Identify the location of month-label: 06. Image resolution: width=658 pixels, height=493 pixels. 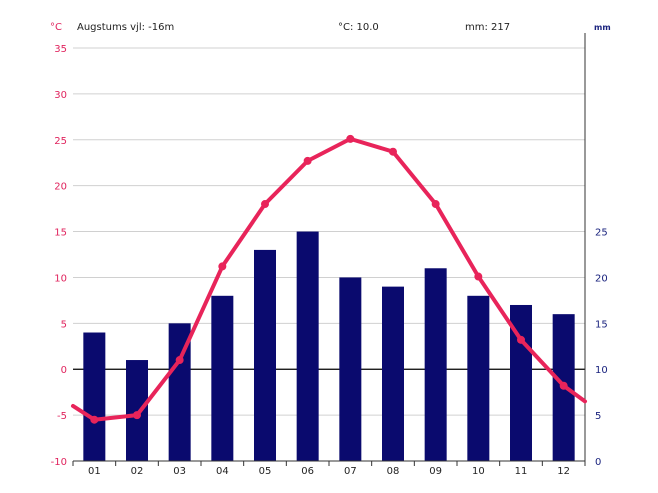
(307, 471).